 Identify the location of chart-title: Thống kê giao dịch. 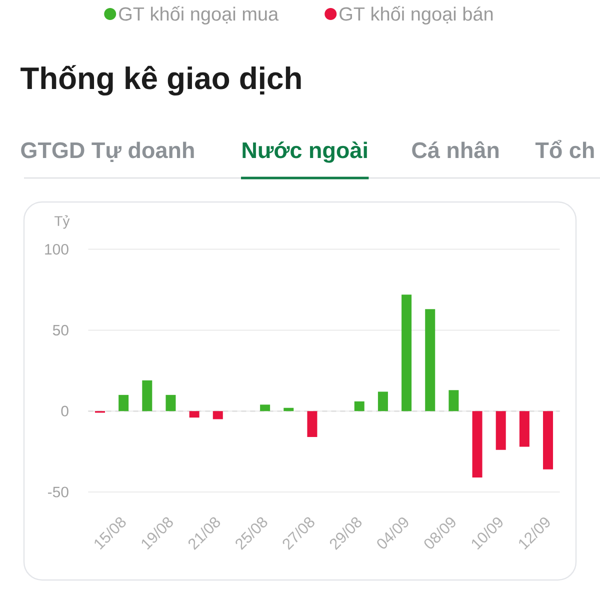
(160, 80).